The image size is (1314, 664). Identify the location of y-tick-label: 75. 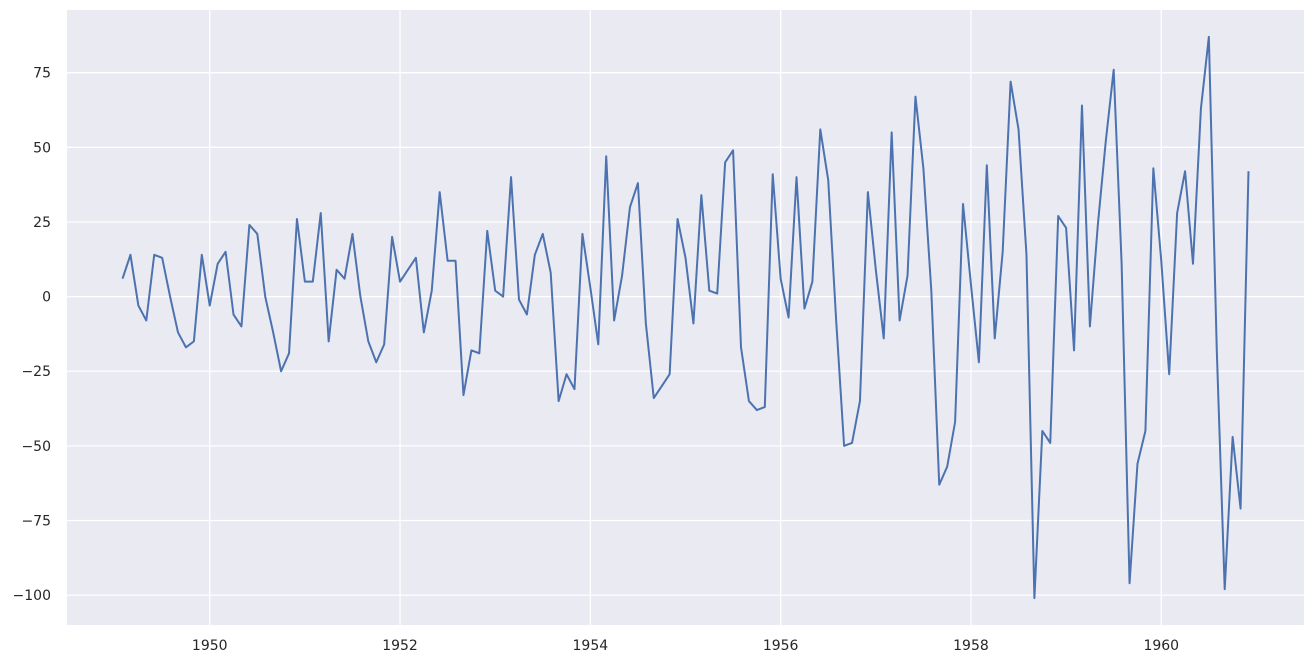
(42, 74).